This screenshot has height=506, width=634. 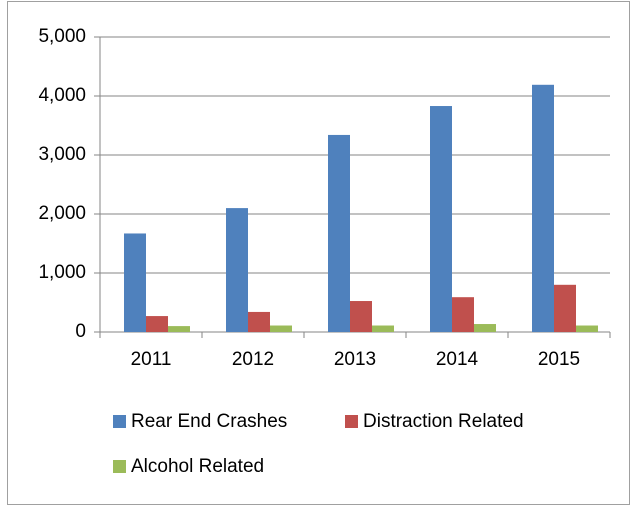 What do you see at coordinates (62, 154) in the screenshot?
I see `y-tick-label: 3,000` at bounding box center [62, 154].